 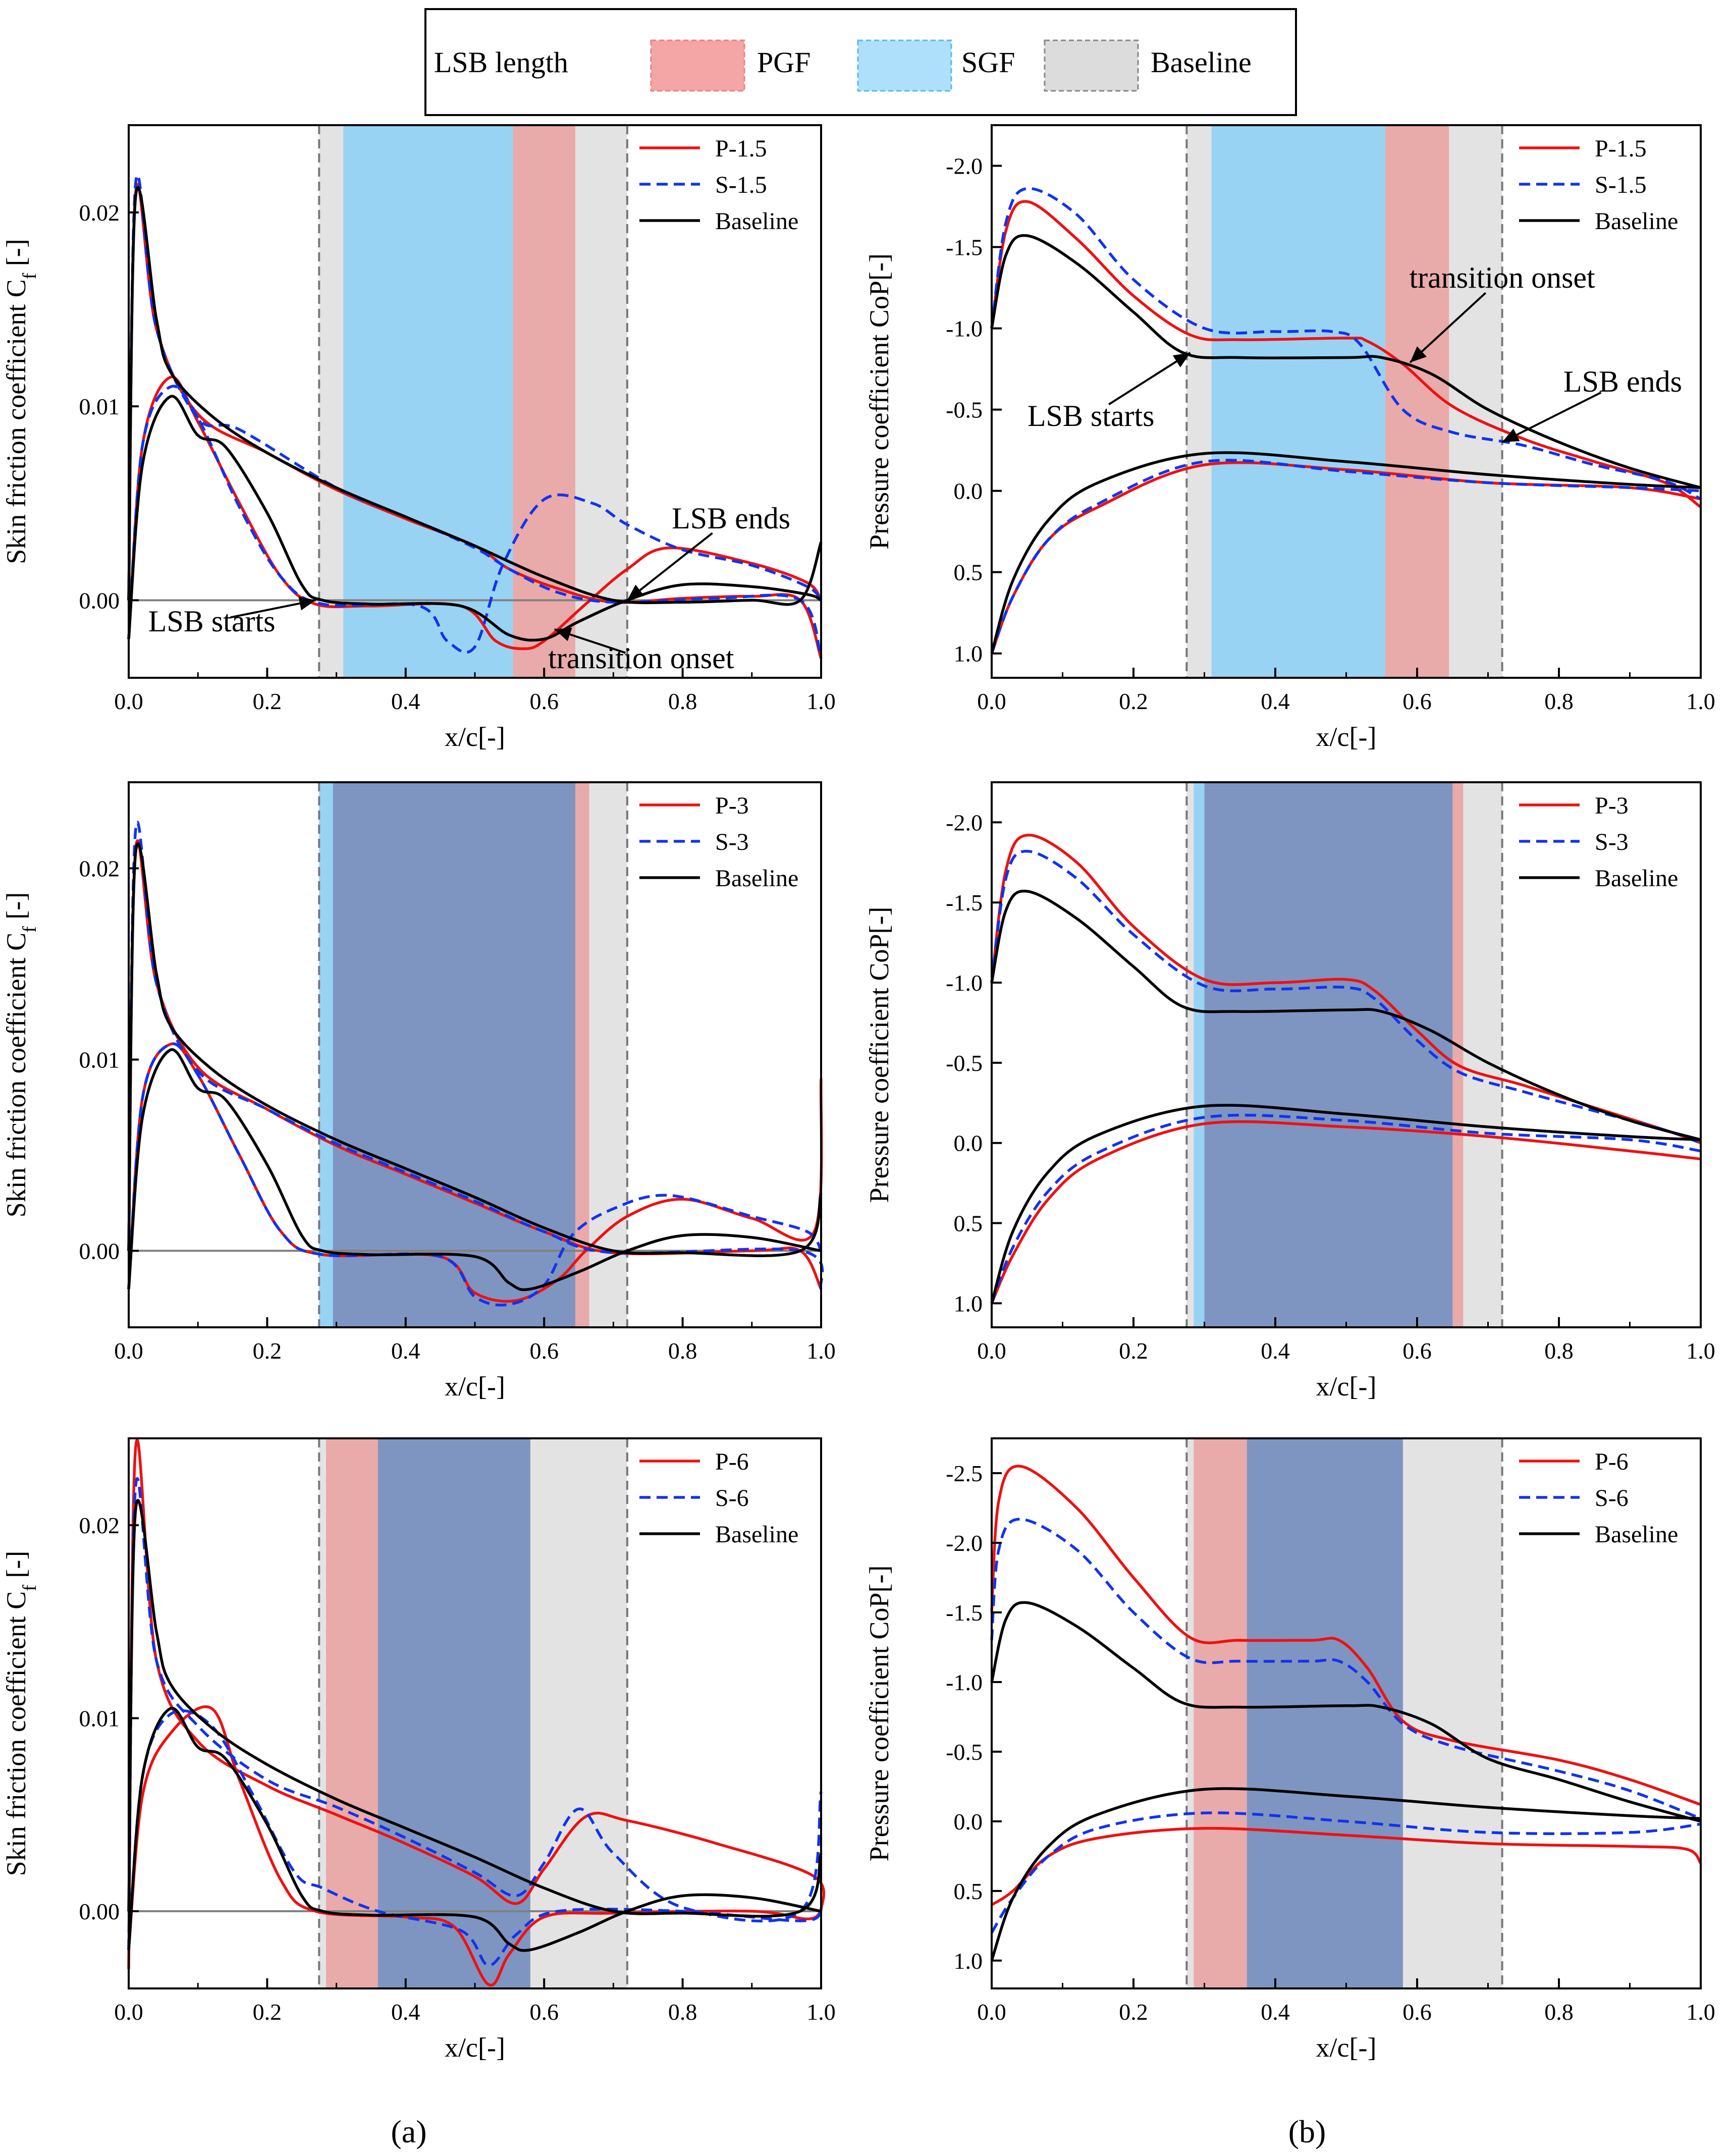 I want to click on y-axis-label: Skin friction coefficient Cf [-], so click(x=21, y=401).